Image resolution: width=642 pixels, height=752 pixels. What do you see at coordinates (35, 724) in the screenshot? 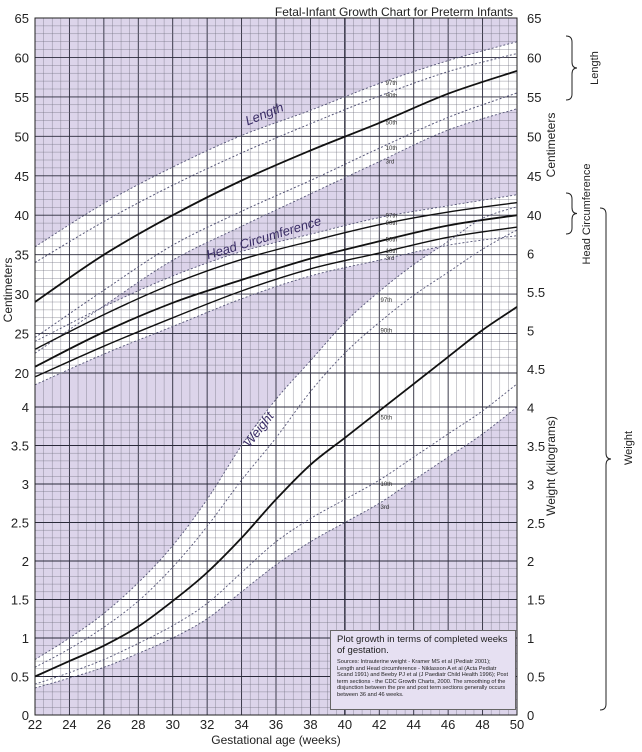
I see `x-tick-label: 22` at bounding box center [35, 724].